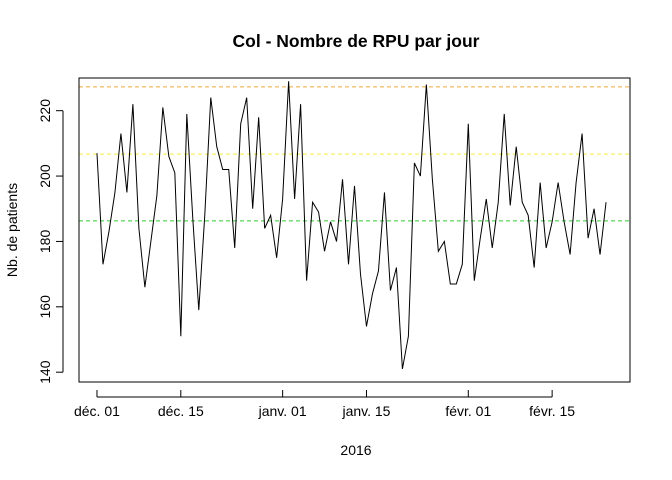 This screenshot has height=480, width=672. Describe the element at coordinates (181, 411) in the screenshot. I see `x-tick-label: déc. 15` at that location.